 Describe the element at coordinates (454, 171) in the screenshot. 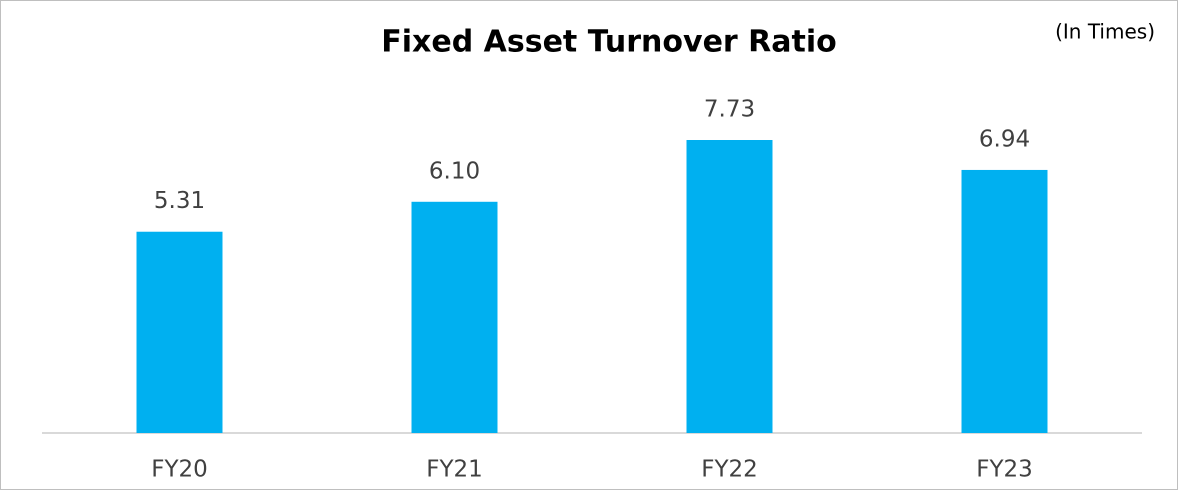

I see `value-label: 6.10` at that location.